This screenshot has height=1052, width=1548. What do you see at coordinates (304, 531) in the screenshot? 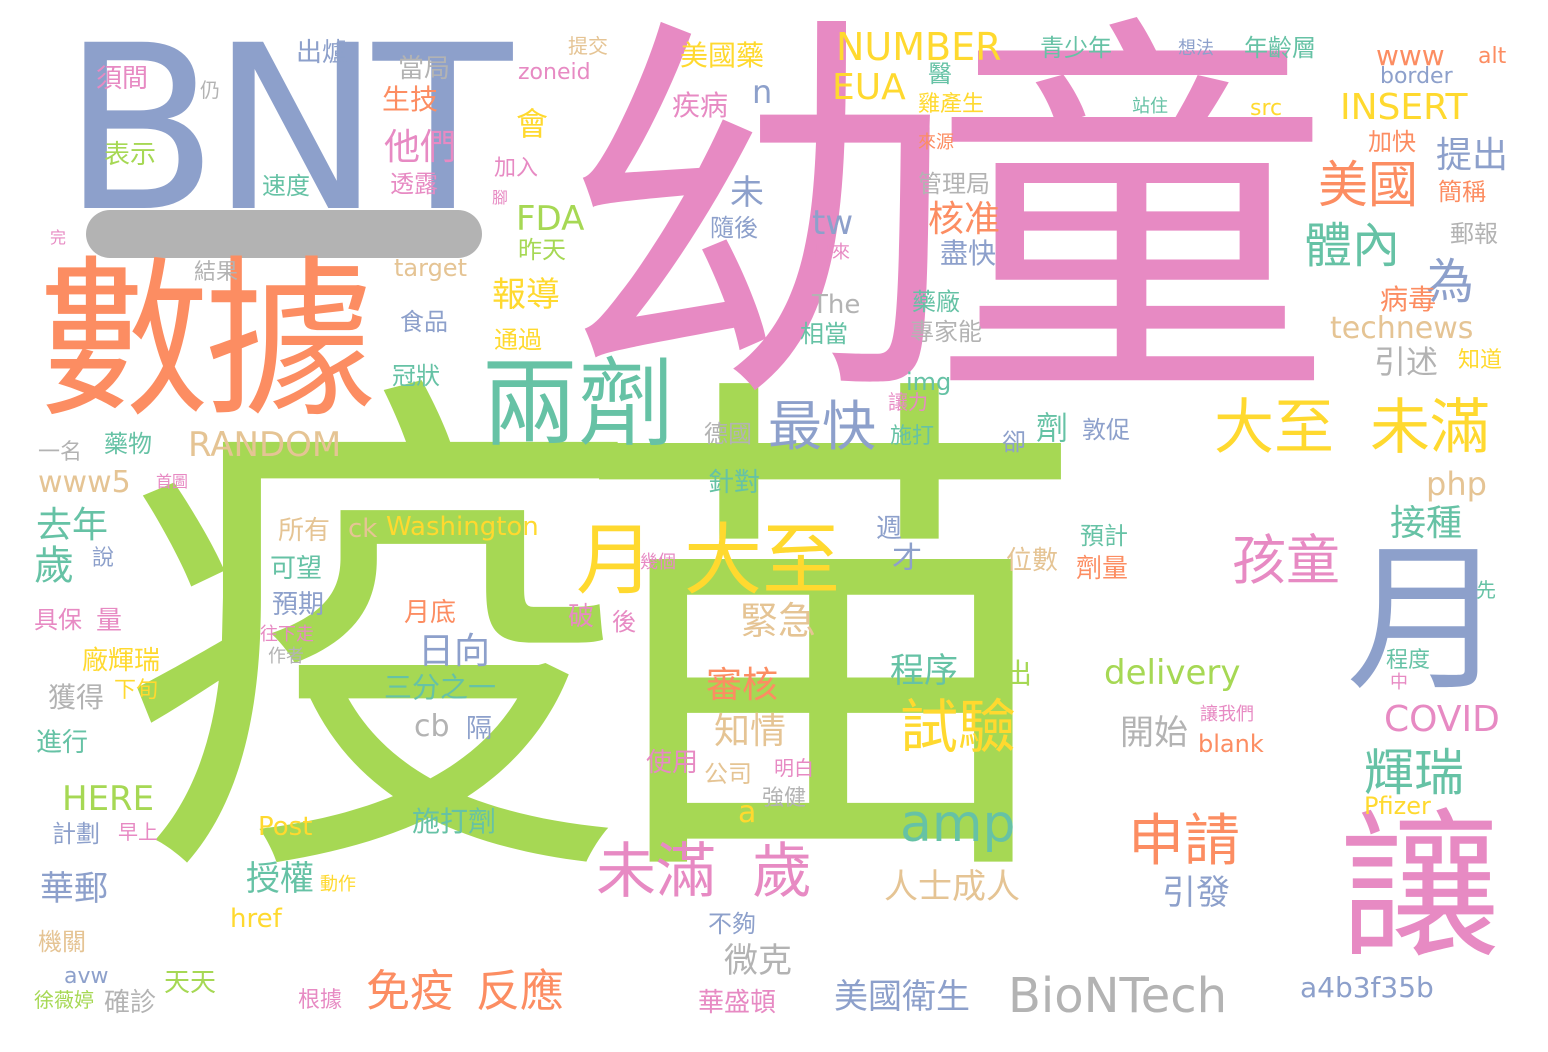
I see `word: 所有` at bounding box center [304, 531].